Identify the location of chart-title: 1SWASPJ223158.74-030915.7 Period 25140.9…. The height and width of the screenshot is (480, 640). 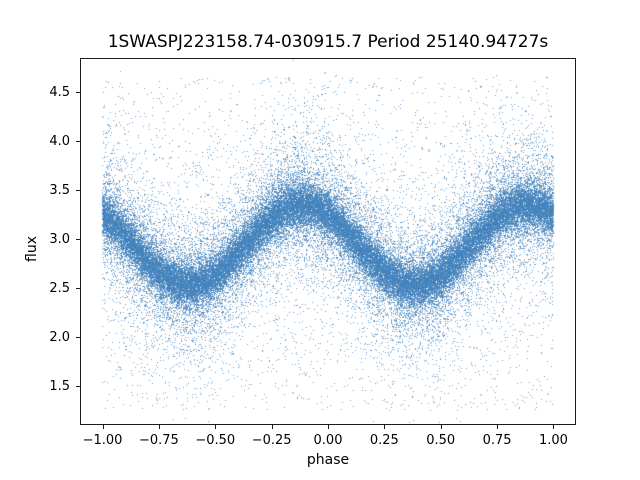
(328, 42).